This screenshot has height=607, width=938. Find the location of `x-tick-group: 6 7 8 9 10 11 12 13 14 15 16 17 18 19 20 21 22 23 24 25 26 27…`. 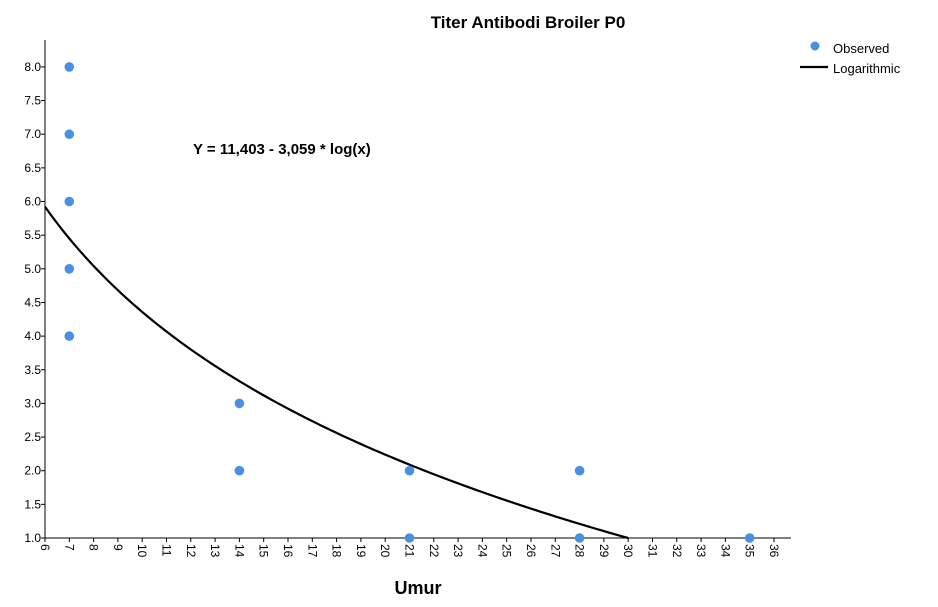

x-tick-group: 6 7 8 9 10 11 12 13 14 15 16 17 18 19 20 21 22 23 24 25 26 27… is located at coordinates (409, 548).